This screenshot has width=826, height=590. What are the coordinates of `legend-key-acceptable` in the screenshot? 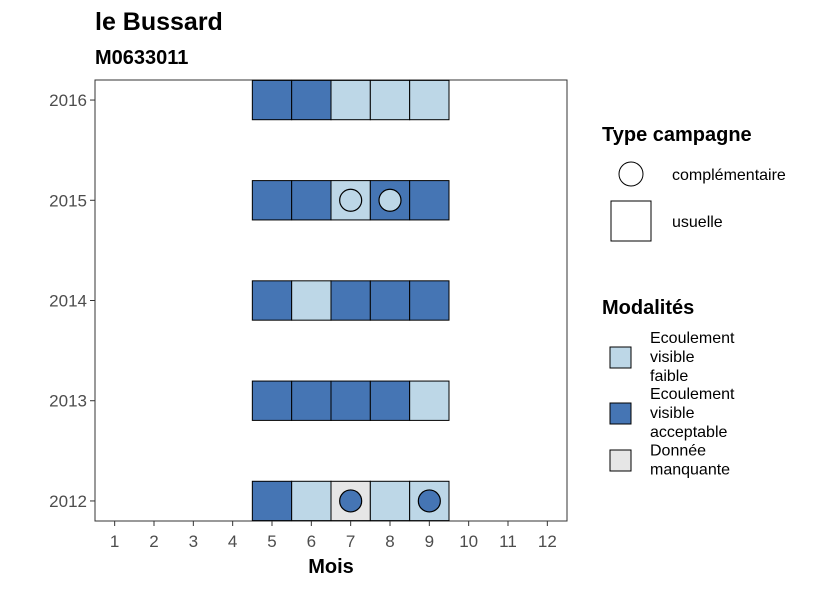 It's located at (620, 413).